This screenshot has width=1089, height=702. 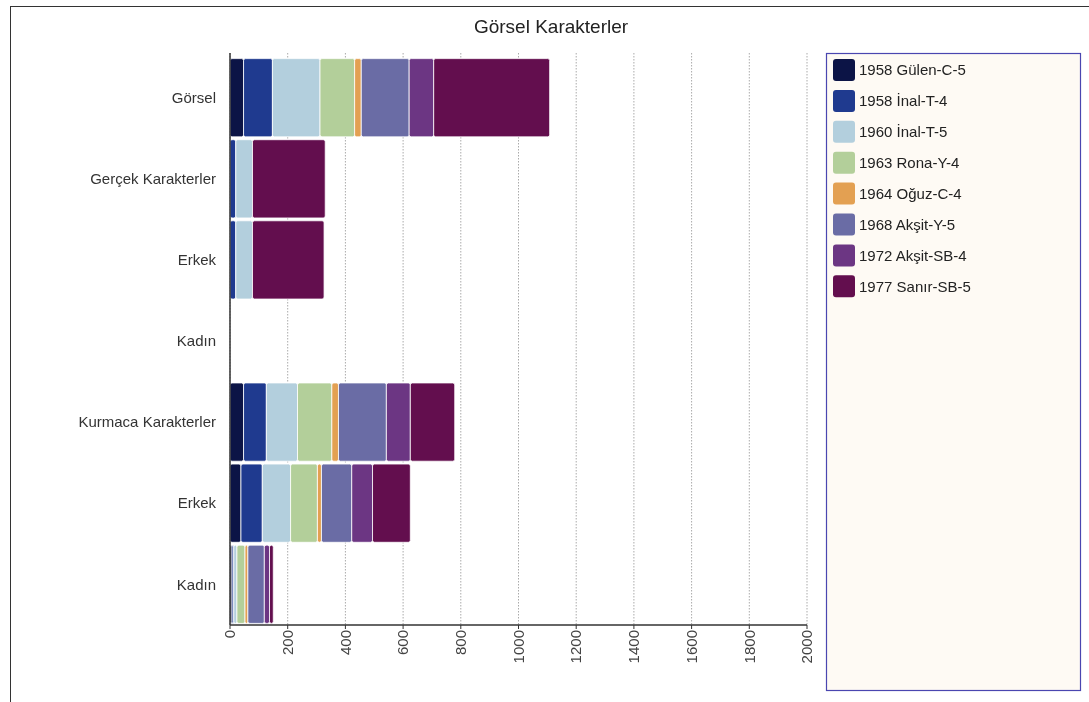 What do you see at coordinates (749, 647) in the screenshot?
I see `x-tick-label: 1800` at bounding box center [749, 647].